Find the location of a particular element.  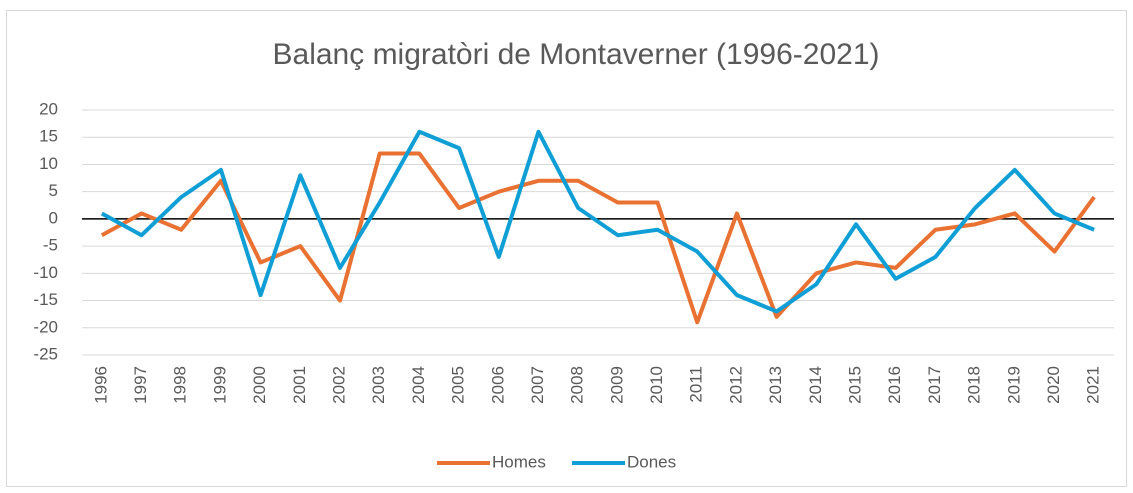

y-tick-label: -15 is located at coordinates (45, 299).